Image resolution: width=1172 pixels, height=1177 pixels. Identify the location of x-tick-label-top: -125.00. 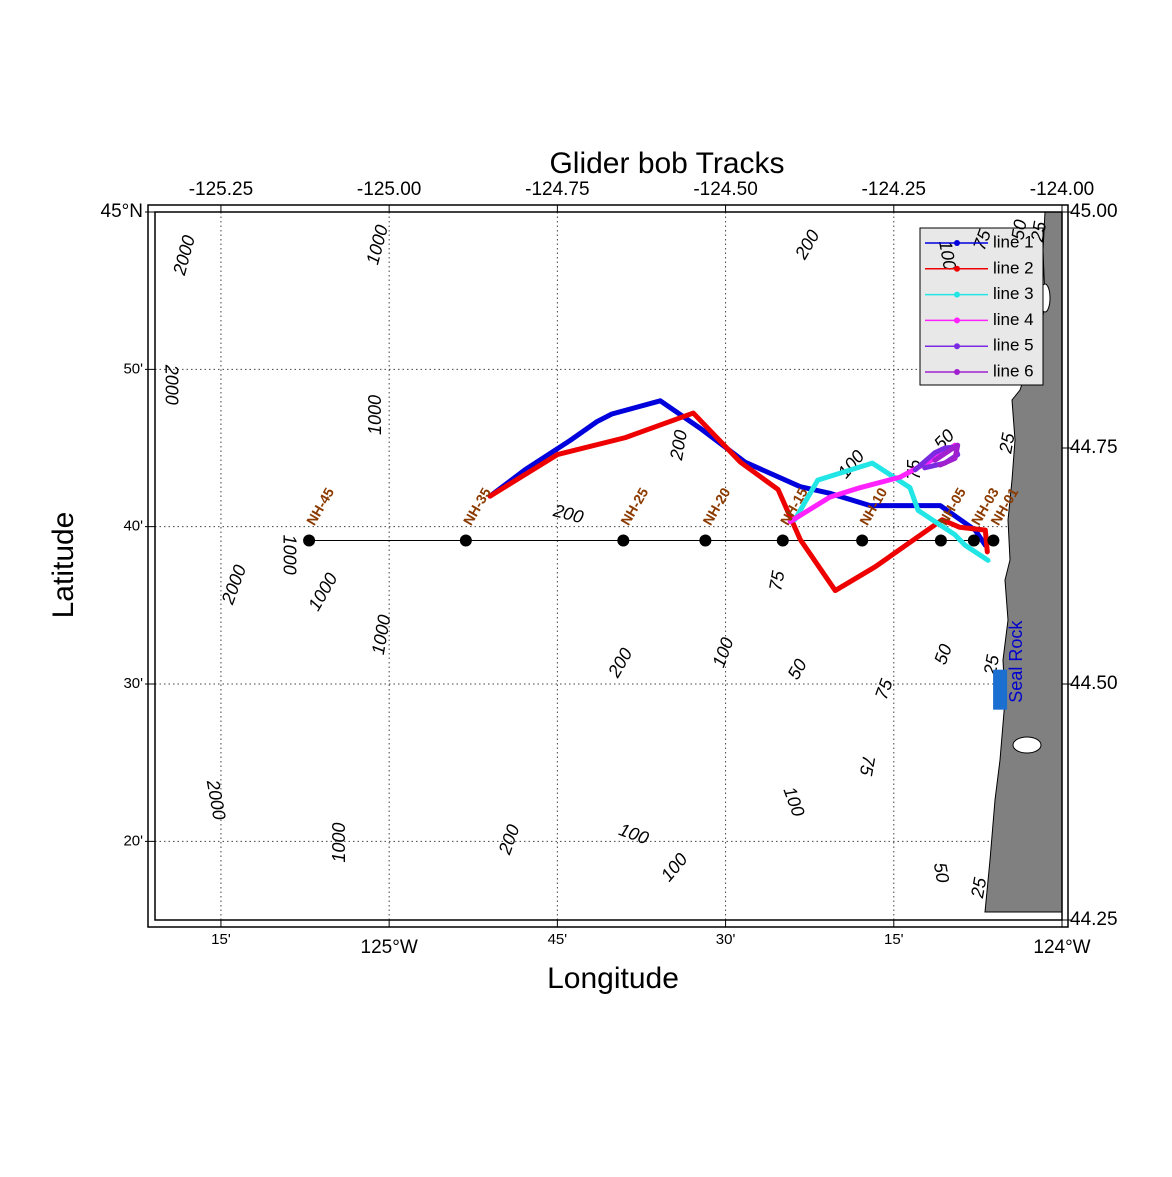
(389, 189).